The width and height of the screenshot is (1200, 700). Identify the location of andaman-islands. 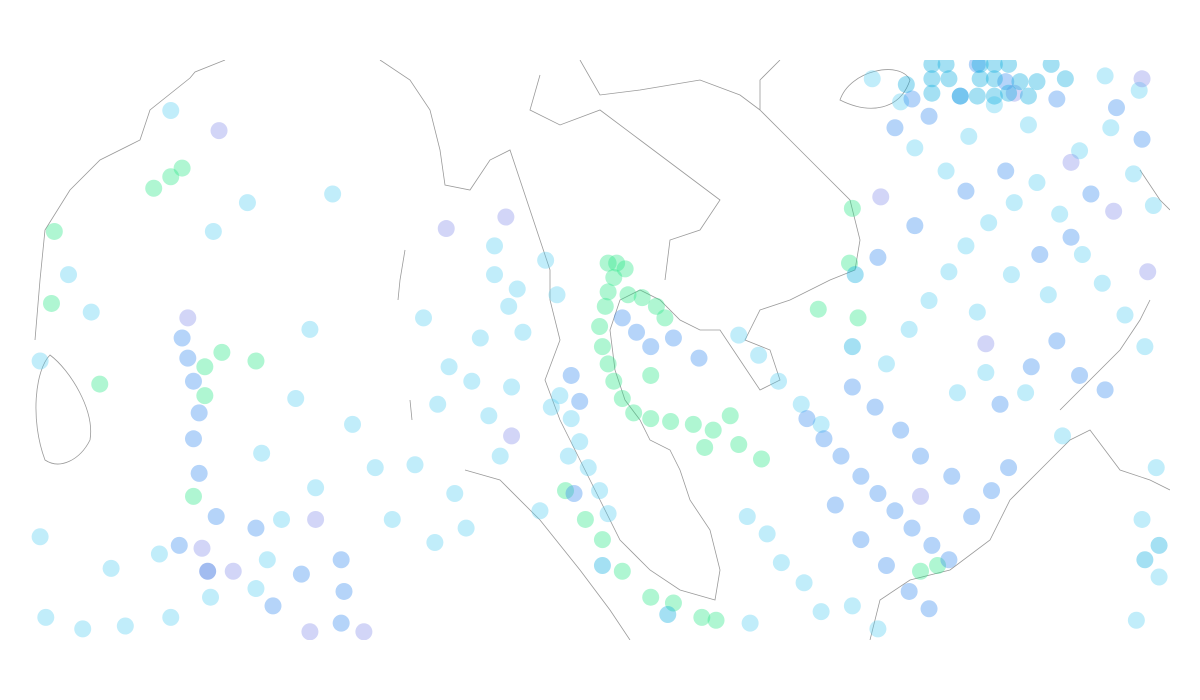
(405, 335).